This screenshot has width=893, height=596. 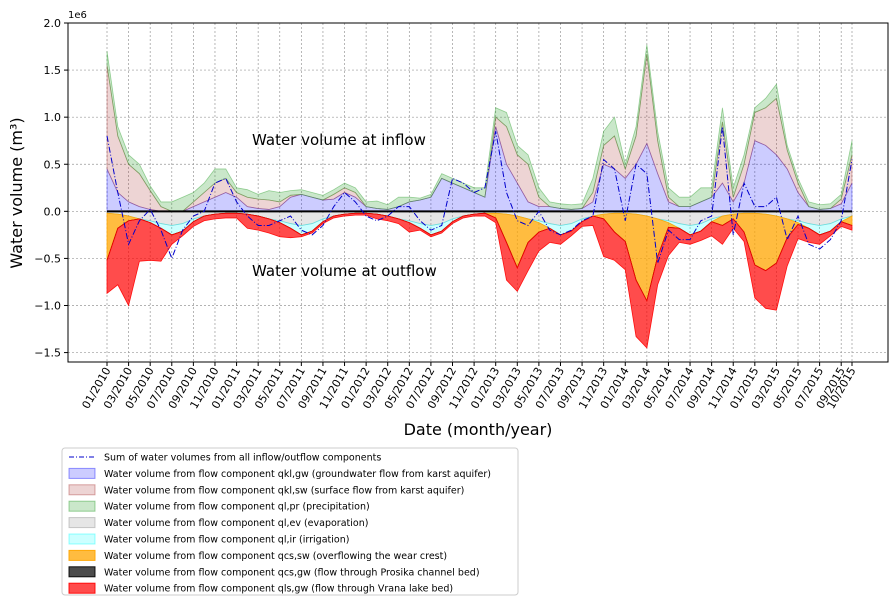 I want to click on annotation: Water volume at outflow, so click(x=344, y=271).